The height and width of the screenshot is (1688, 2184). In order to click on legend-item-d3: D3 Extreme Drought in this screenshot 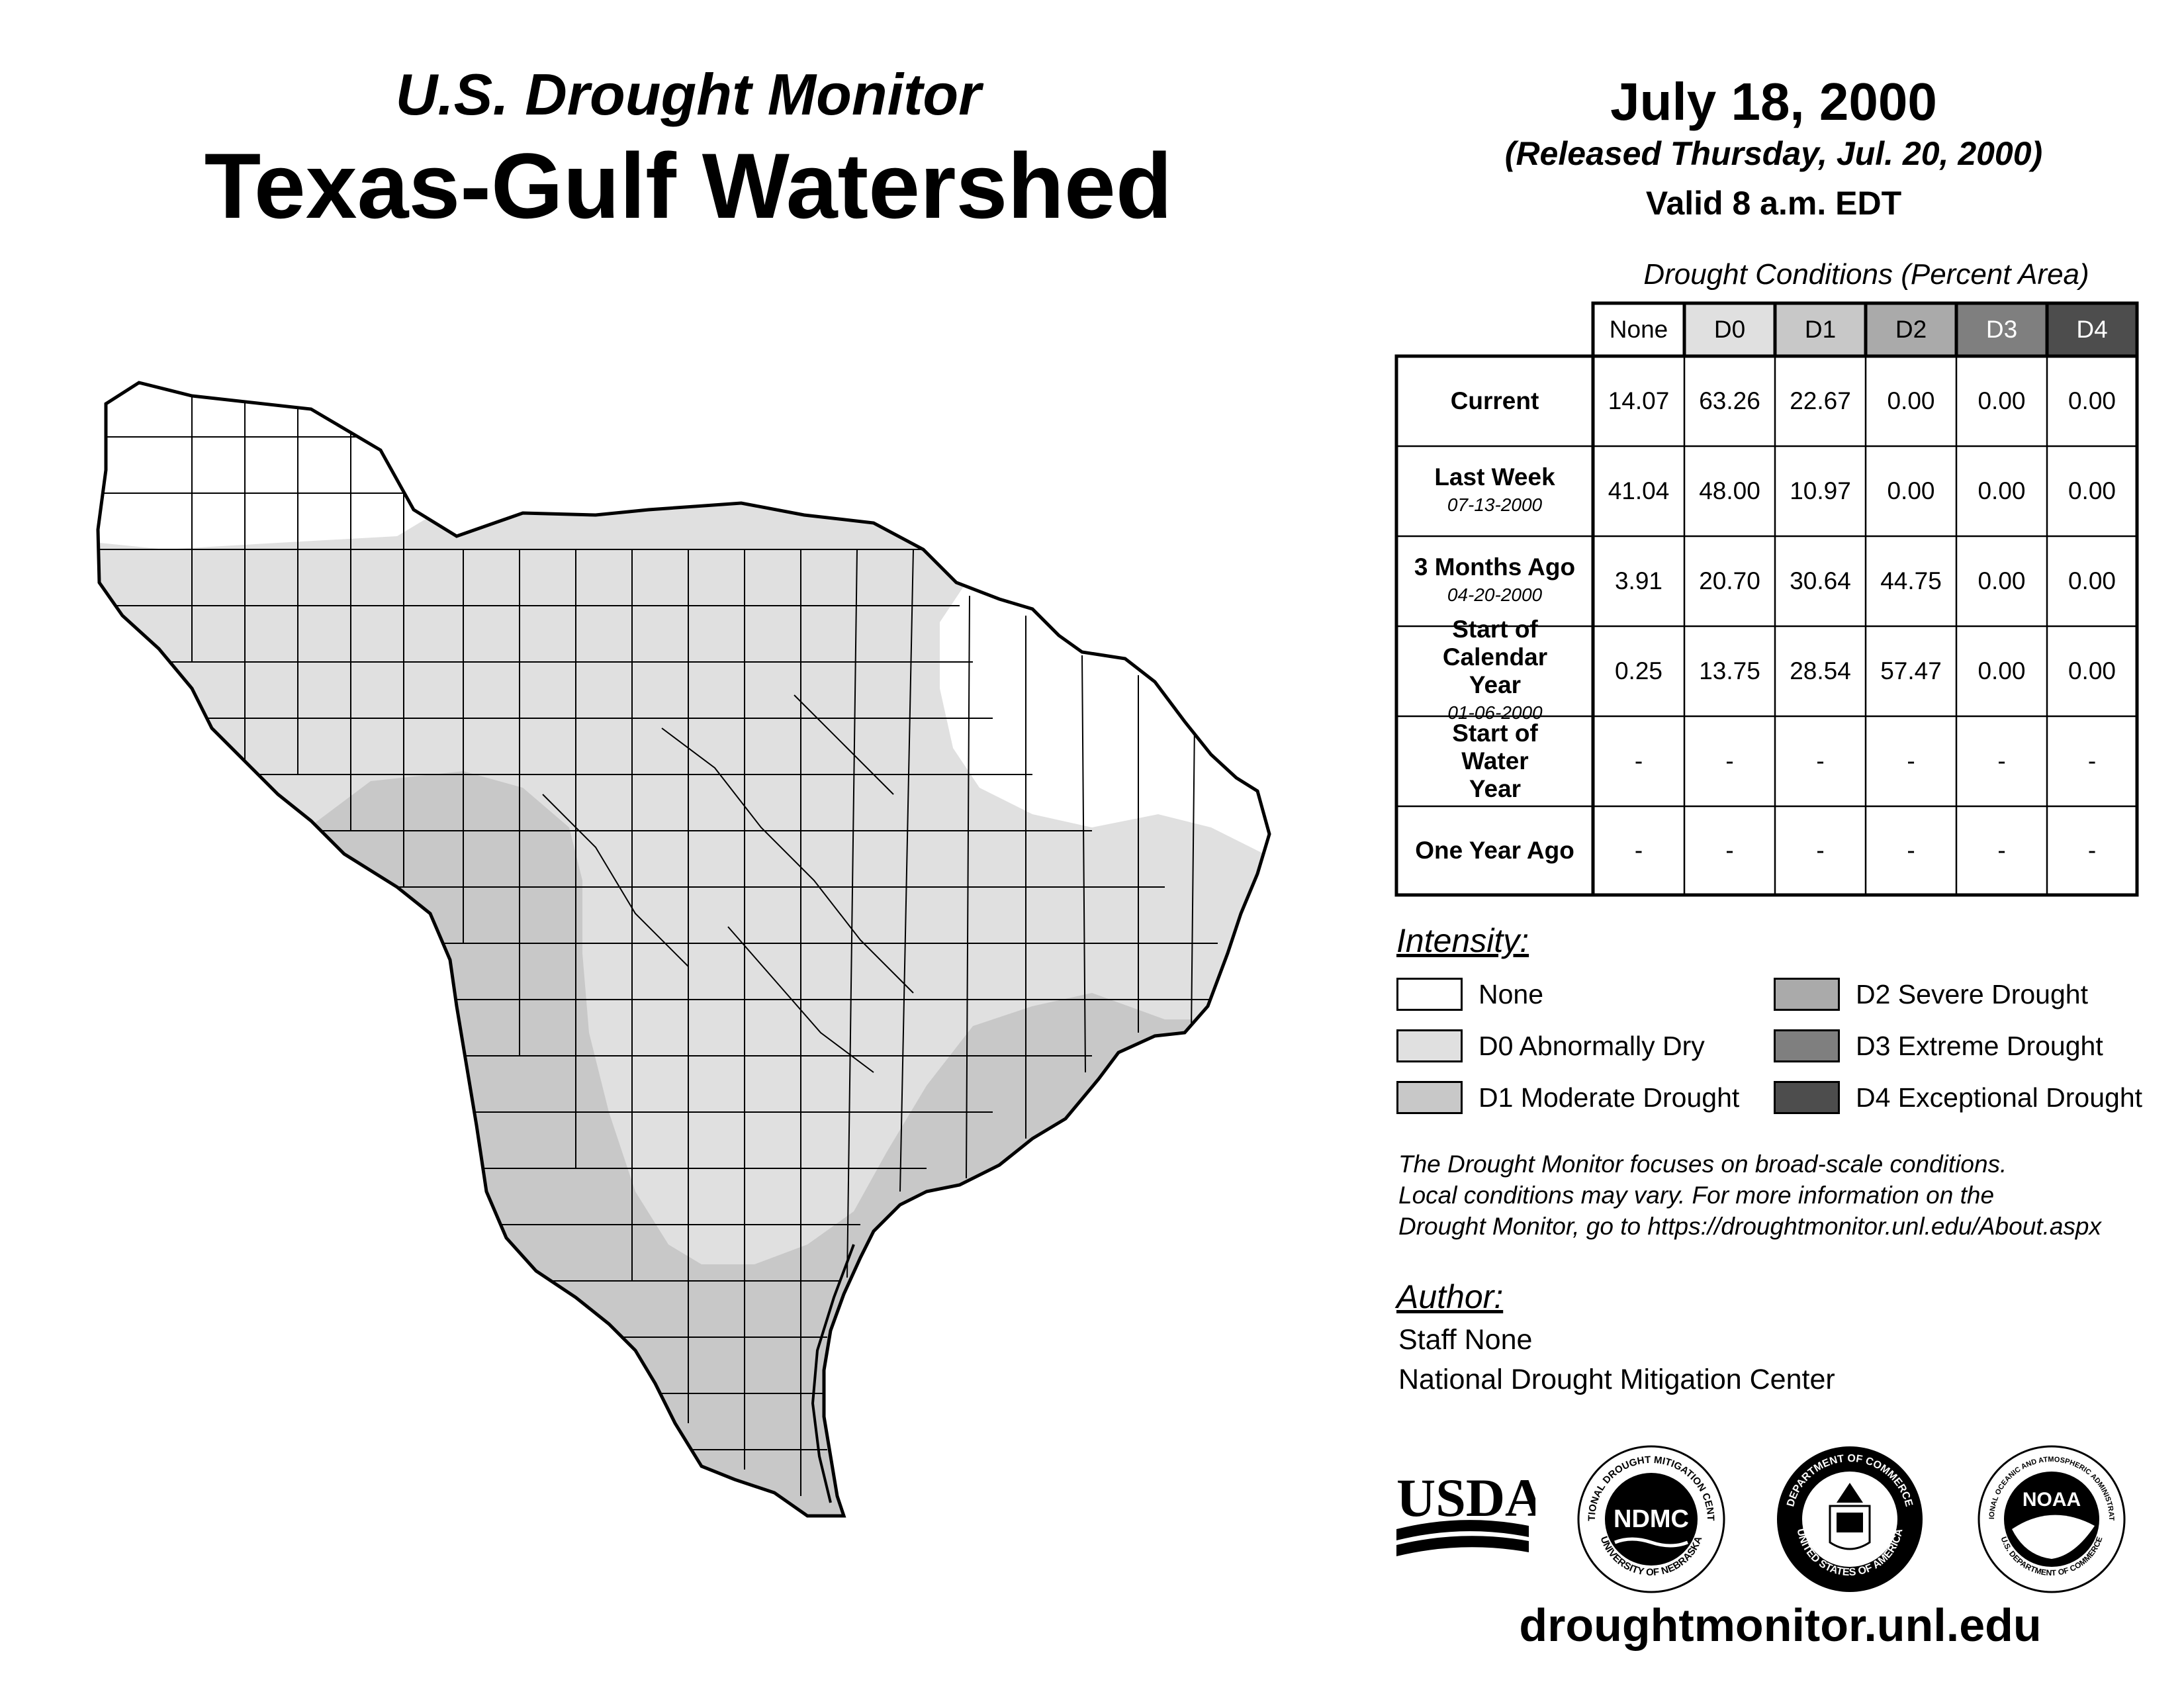, I will do `click(1939, 1046)`.